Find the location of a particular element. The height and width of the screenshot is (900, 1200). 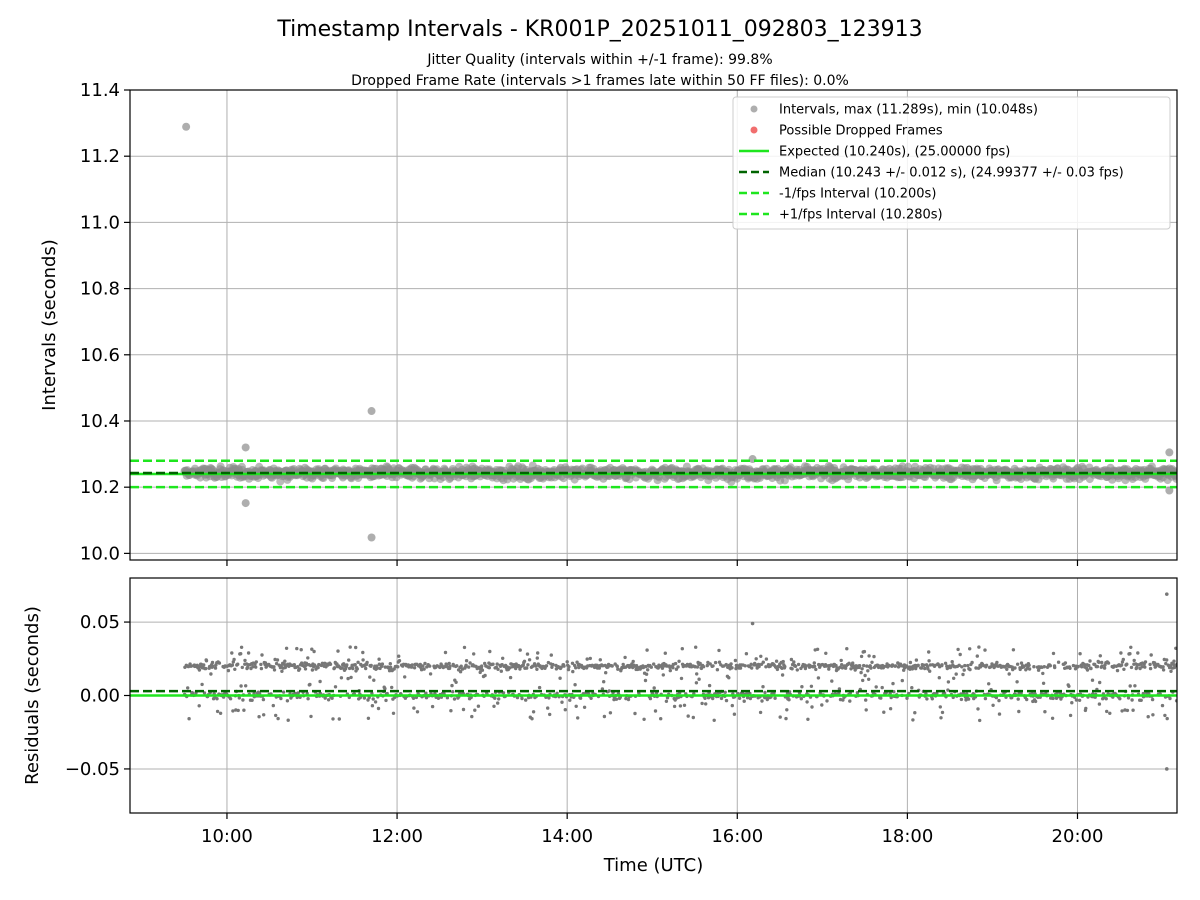

x-tick-label: 10:00 is located at coordinates (227, 836).